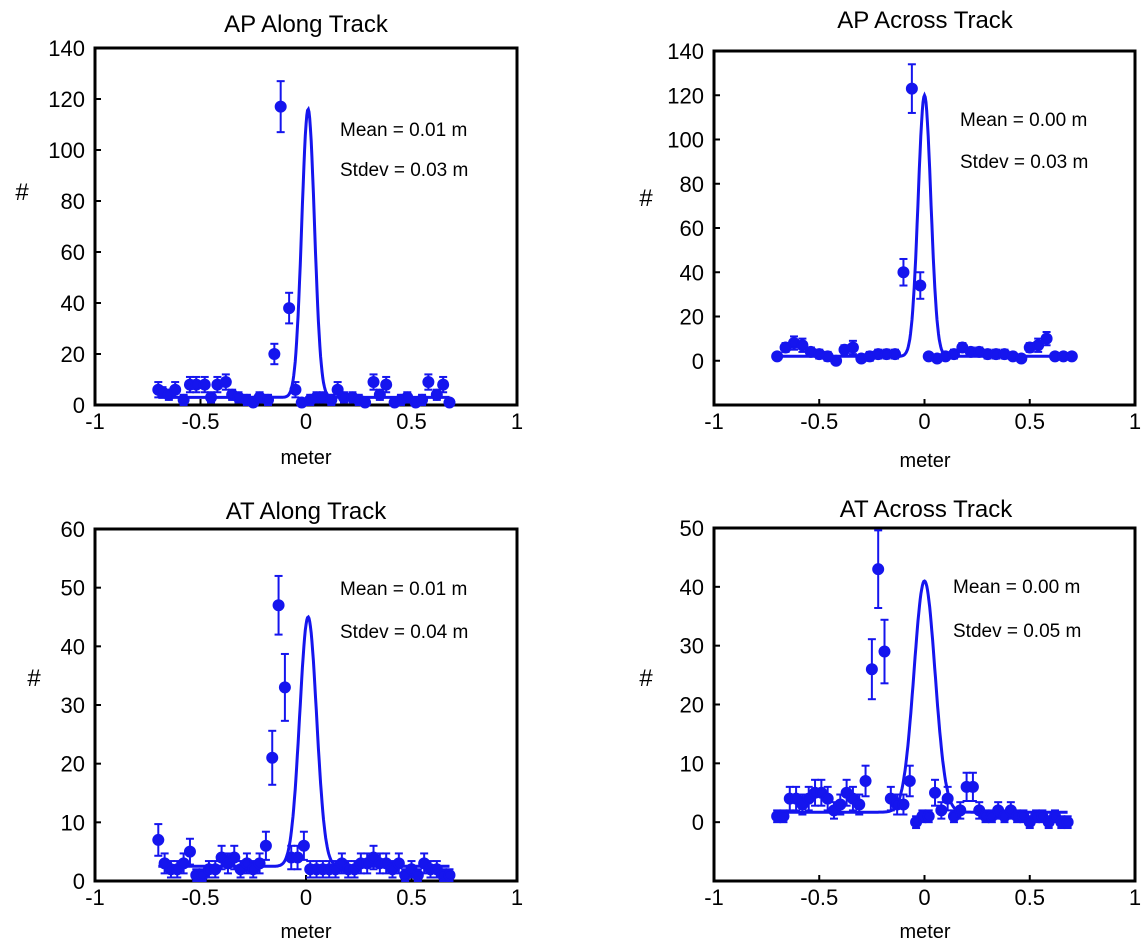  I want to click on y-tick-label: 50, so click(692, 528).